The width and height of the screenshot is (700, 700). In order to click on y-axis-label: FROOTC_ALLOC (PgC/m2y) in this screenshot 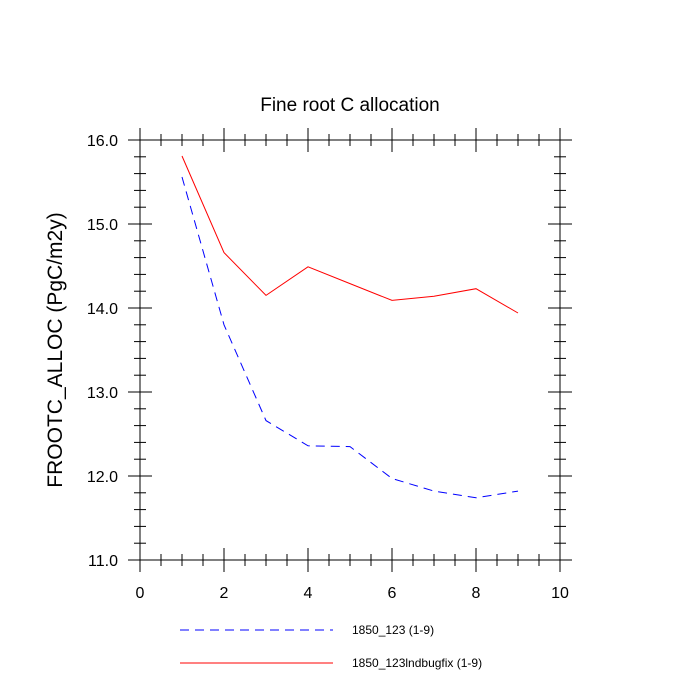, I will do `click(55, 349)`.